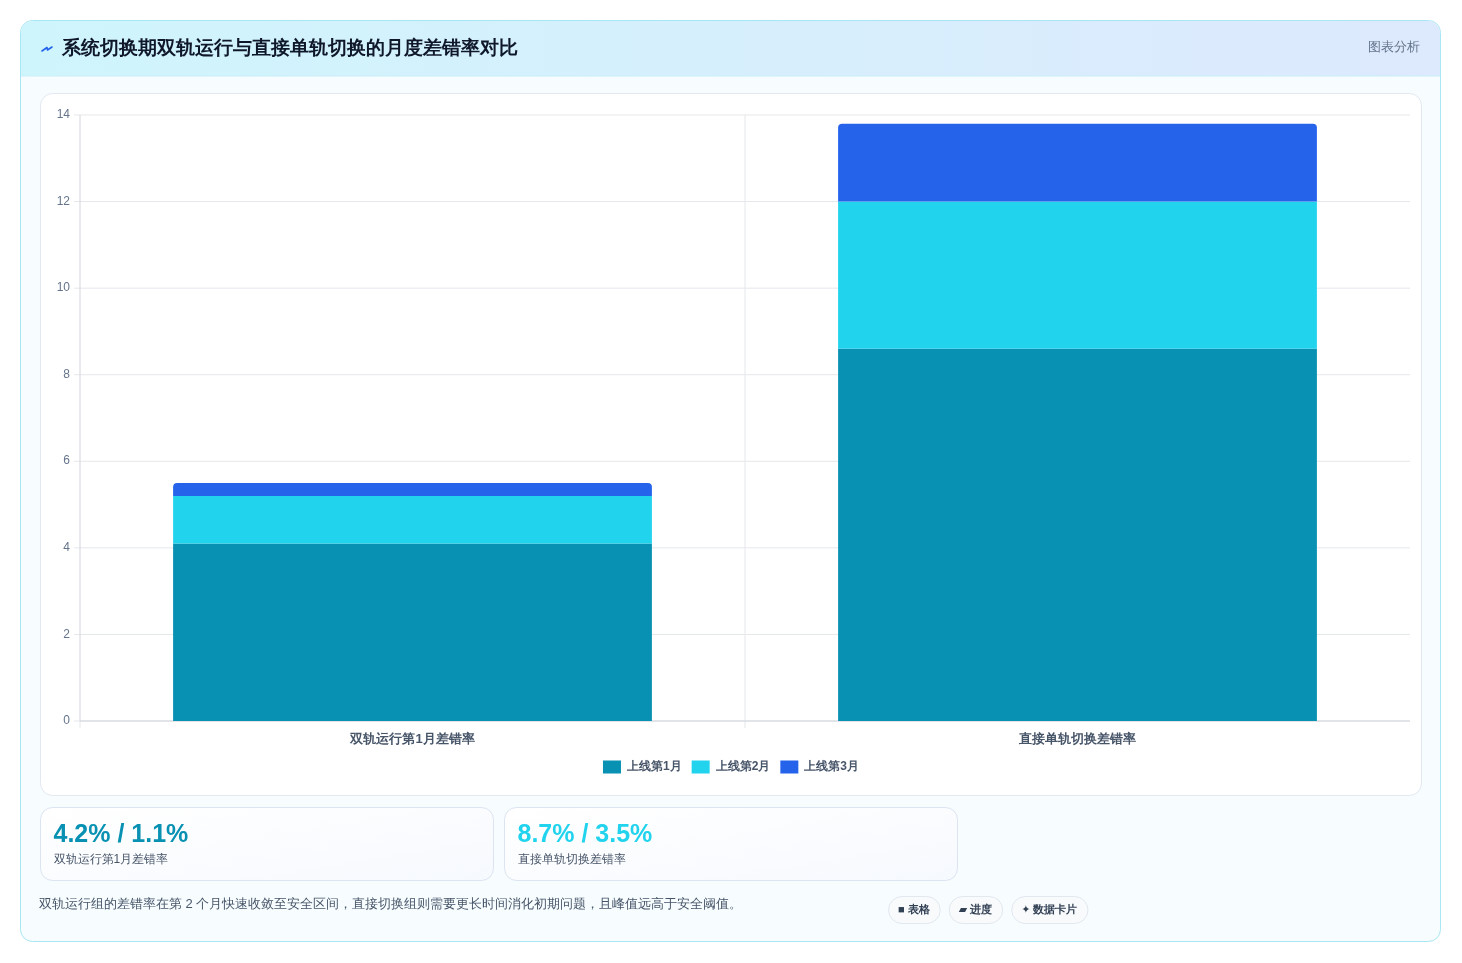  What do you see at coordinates (412, 739) in the screenshot?
I see `x-tick-label: 双轨运行第1月差错率` at bounding box center [412, 739].